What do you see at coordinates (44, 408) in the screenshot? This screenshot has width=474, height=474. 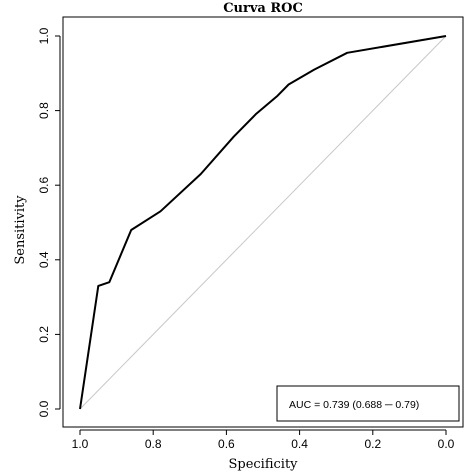 I see `y-tick-label: 0.0` at bounding box center [44, 408].